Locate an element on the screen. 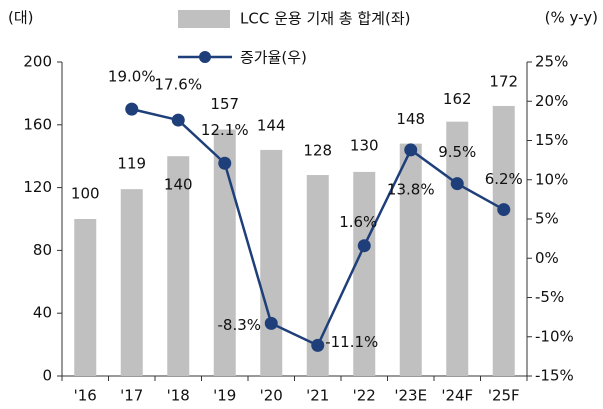 This screenshot has width=603, height=409. bar-value-label: 128 is located at coordinates (317, 151).